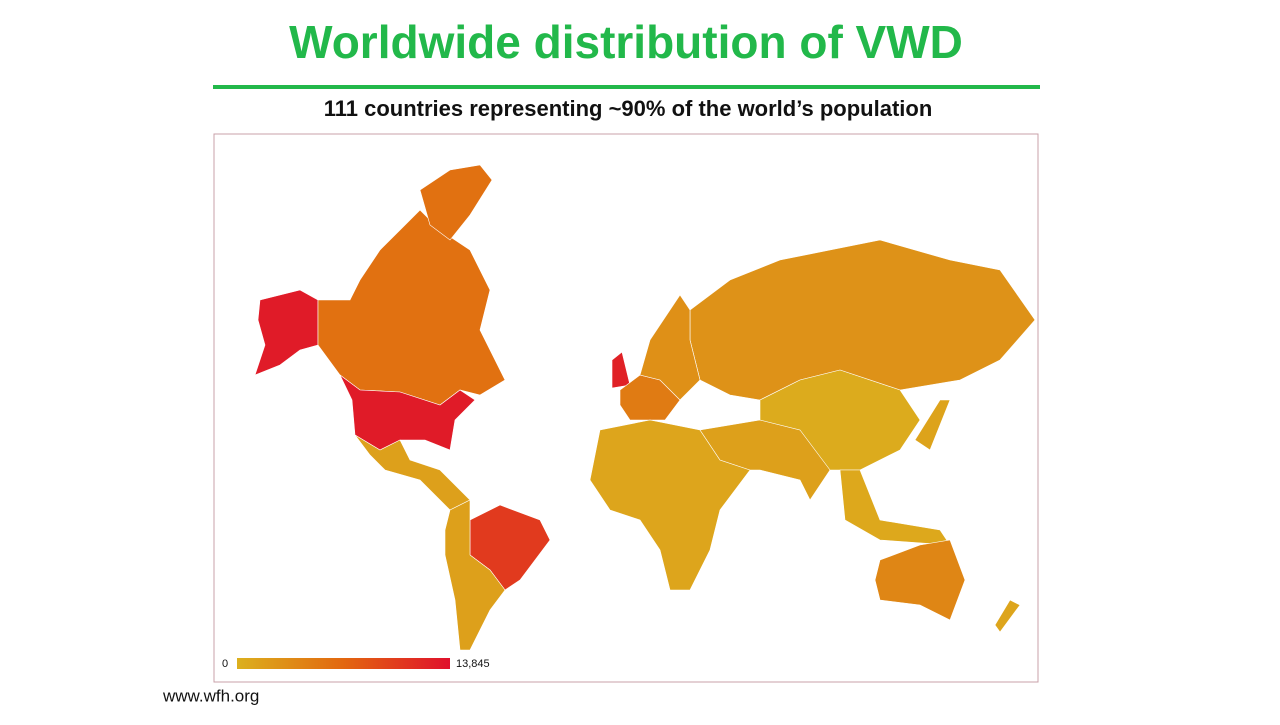 This screenshot has height=725, width=1280. I want to click on title: Worldwide distribution of VWD, so click(626, 42).